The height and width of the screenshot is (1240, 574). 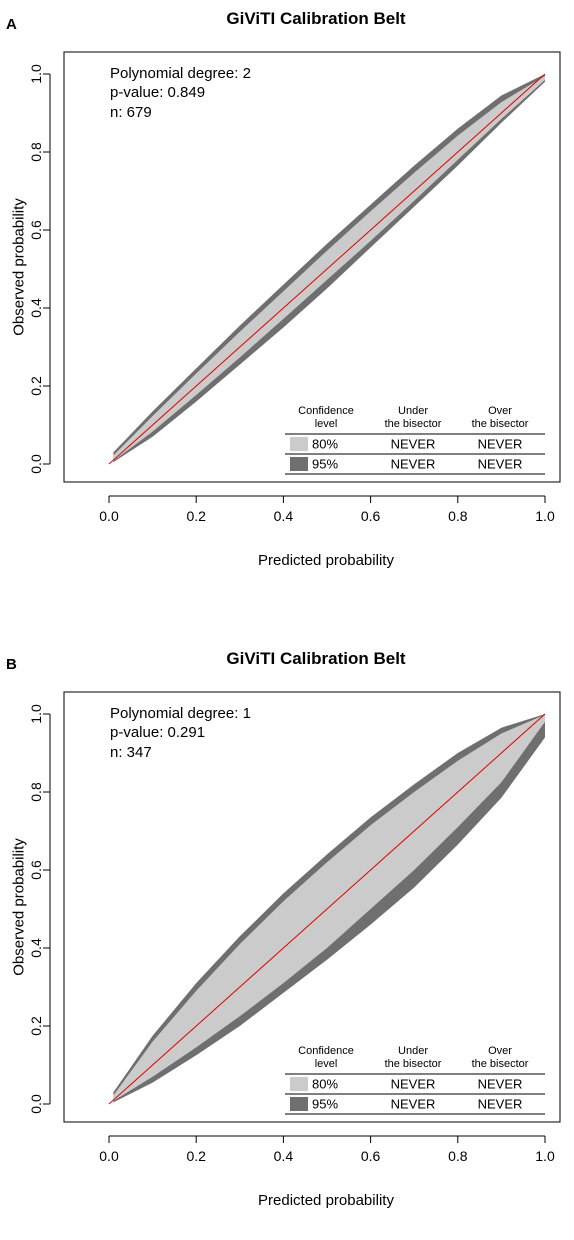 I want to click on sample-size-text: n: 347, so click(x=131, y=752).